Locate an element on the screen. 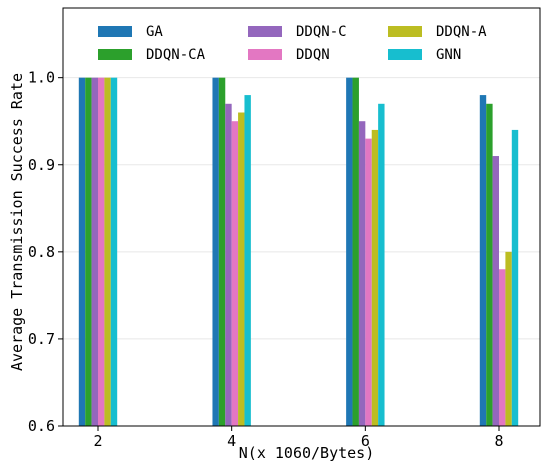 This screenshot has width=550, height=469. legend-label-ddqn-ca: DDQN-CA is located at coordinates (176, 55).